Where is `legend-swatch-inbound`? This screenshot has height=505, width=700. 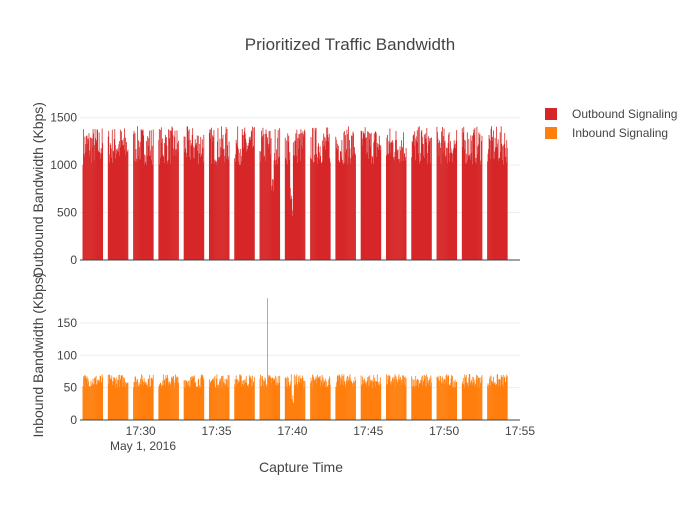 legend-swatch-inbound is located at coordinates (551, 133).